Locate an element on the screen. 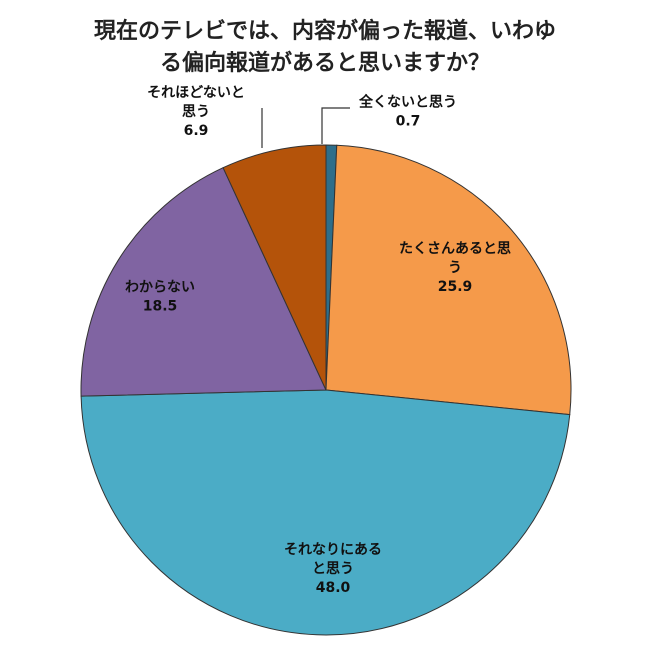 Image resolution: width=650 pixels, height=650 pixels. slice-label-line-2-1: と思う is located at coordinates (333, 569).